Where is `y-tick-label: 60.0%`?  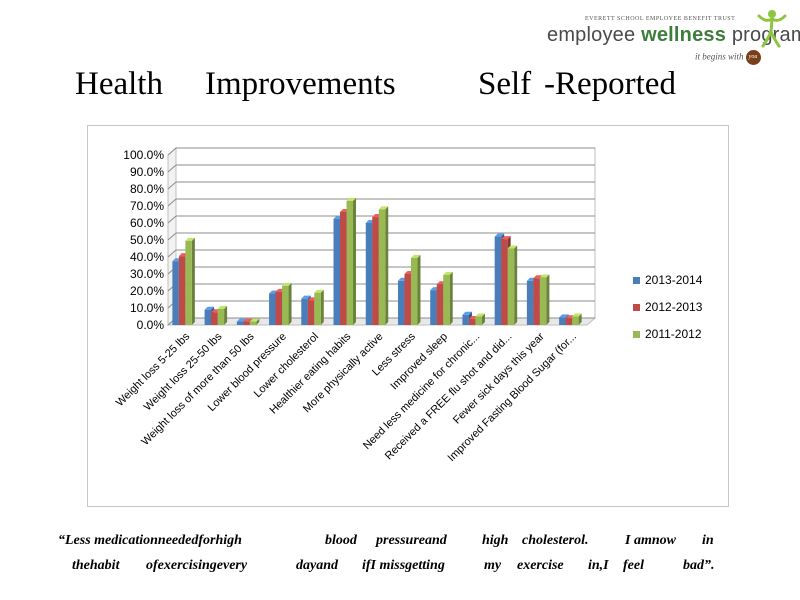
y-tick-label: 60.0% is located at coordinates (147, 223).